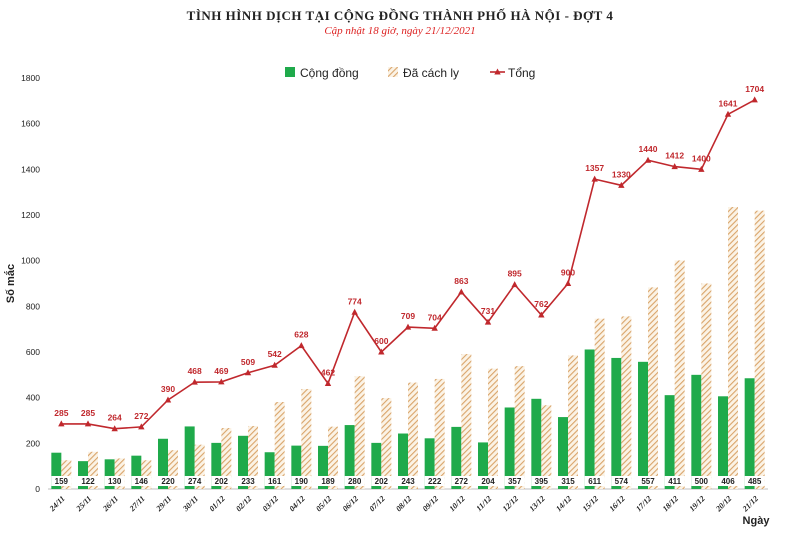 This screenshot has height=533, width=800. Describe the element at coordinates (37, 489) in the screenshot. I see `y-tick-label: 0` at that location.